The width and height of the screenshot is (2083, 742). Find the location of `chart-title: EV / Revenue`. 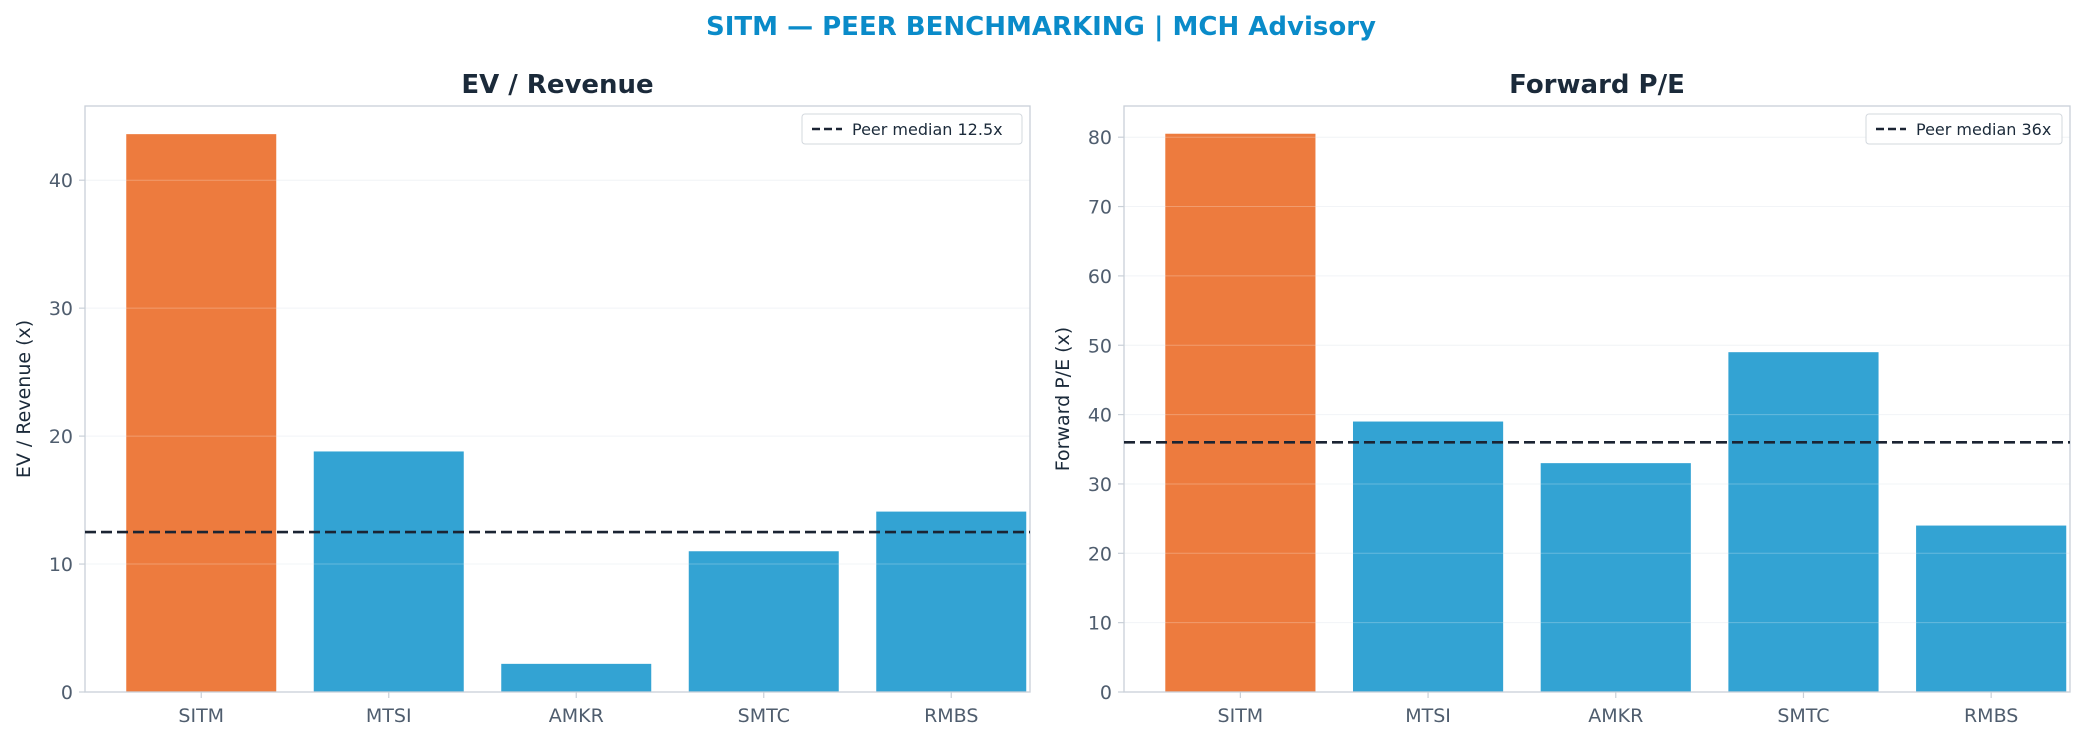

chart-title: EV / Revenue is located at coordinates (557, 85).